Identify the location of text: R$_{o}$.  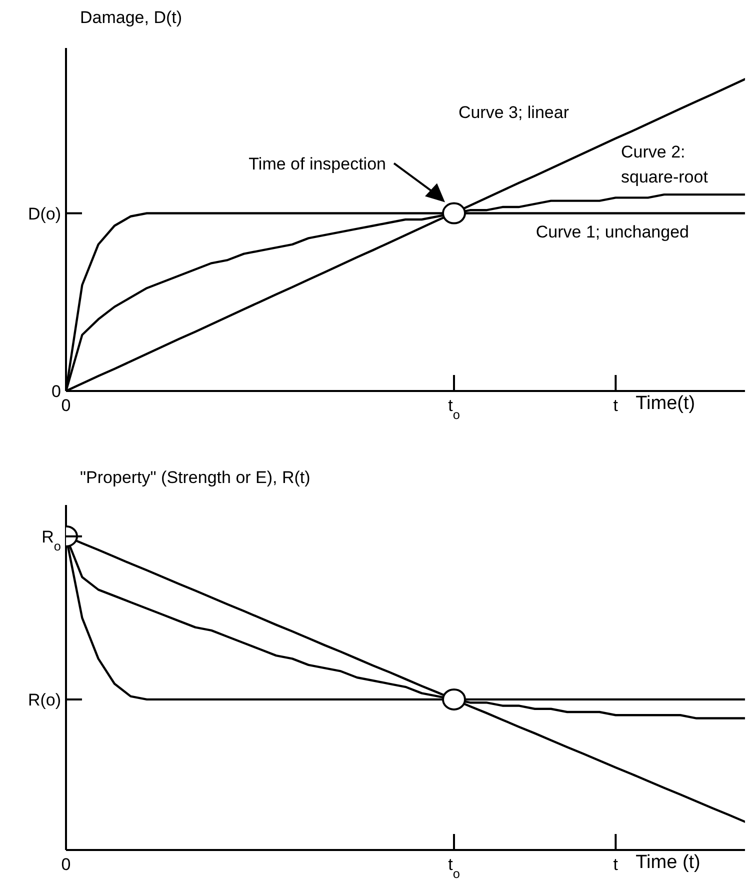
(51, 540).